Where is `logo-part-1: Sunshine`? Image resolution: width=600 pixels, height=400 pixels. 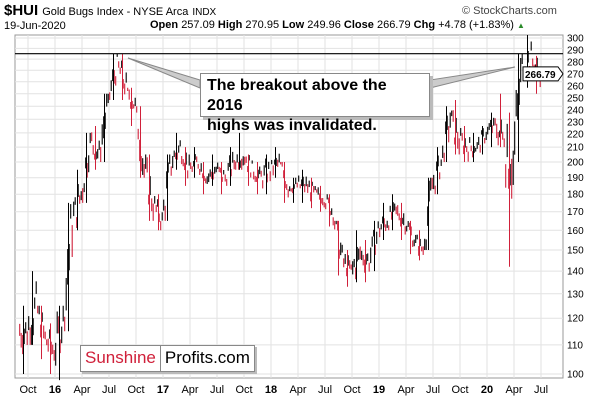 logo-part-1: Sunshine is located at coordinates (121, 358).